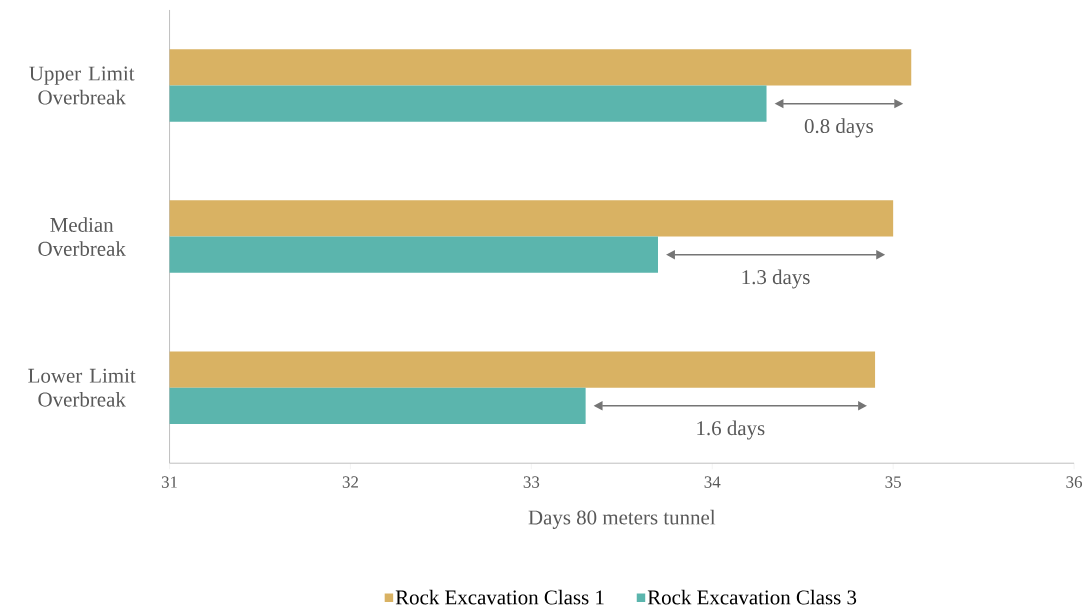  Describe the element at coordinates (731, 430) in the screenshot. I see `annotation: 1.6 days` at that location.